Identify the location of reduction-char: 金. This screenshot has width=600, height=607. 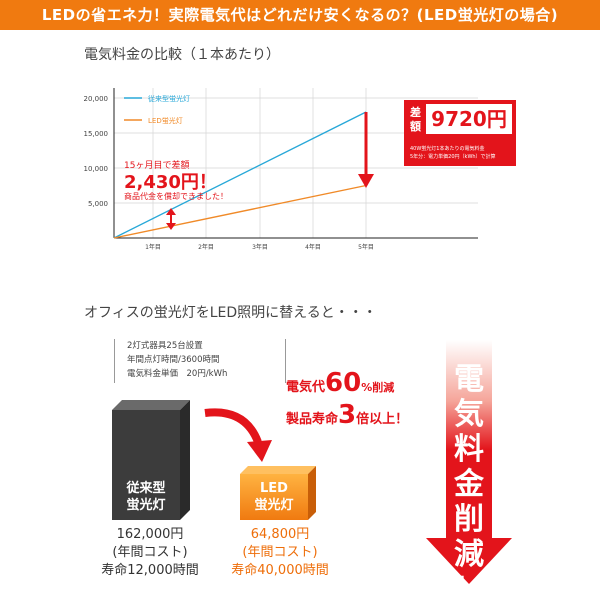
(469, 484).